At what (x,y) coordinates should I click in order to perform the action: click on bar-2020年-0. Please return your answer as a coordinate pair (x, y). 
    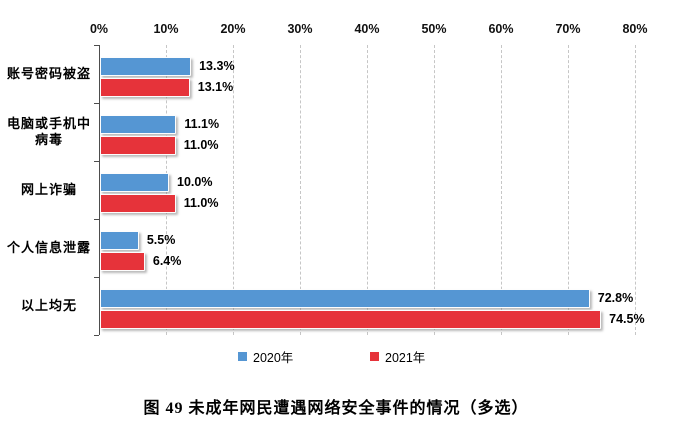
    Looking at the image, I should click on (146, 66).